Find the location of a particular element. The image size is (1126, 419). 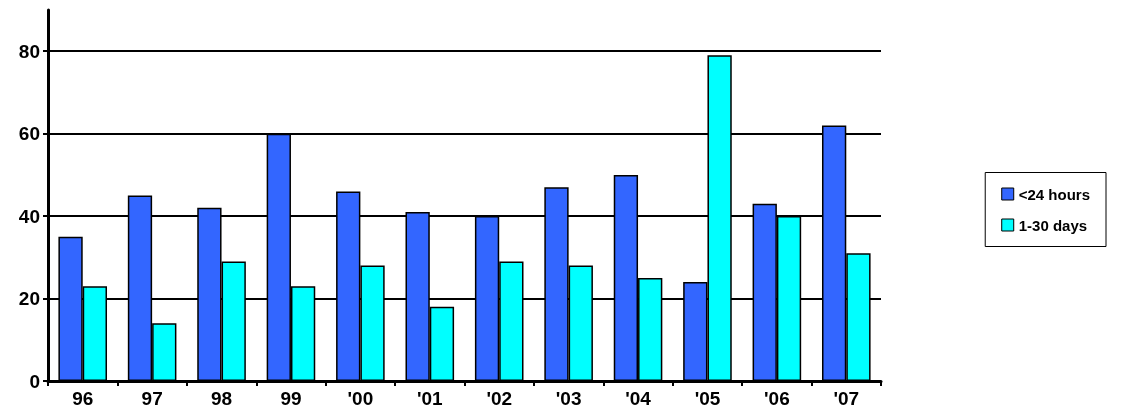

x-tick-label: '03 is located at coordinates (568, 398).